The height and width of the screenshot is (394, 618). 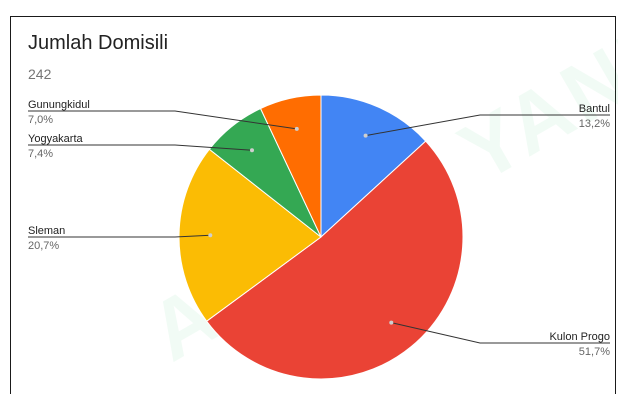 I want to click on leader-dot-gunungkidul, so click(x=296, y=128).